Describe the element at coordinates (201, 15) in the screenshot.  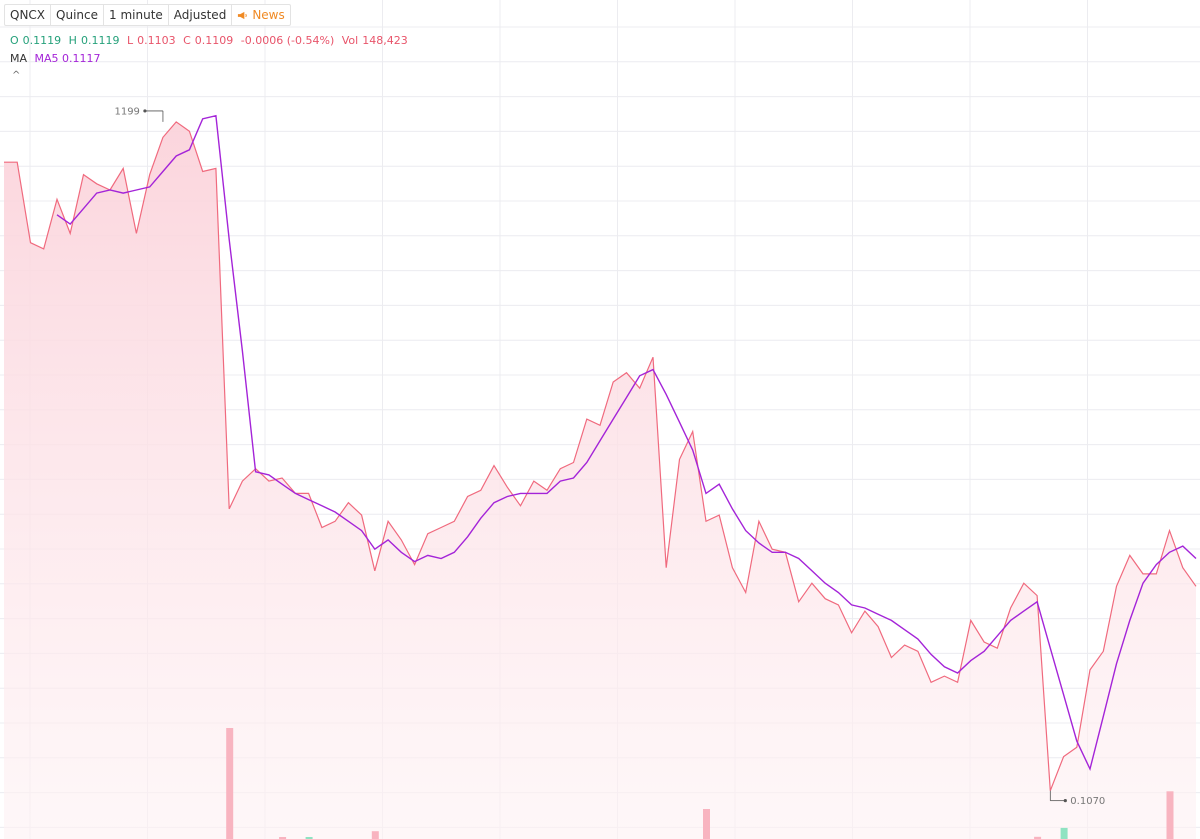
I see `adjust-selector: Adjusted` at that location.